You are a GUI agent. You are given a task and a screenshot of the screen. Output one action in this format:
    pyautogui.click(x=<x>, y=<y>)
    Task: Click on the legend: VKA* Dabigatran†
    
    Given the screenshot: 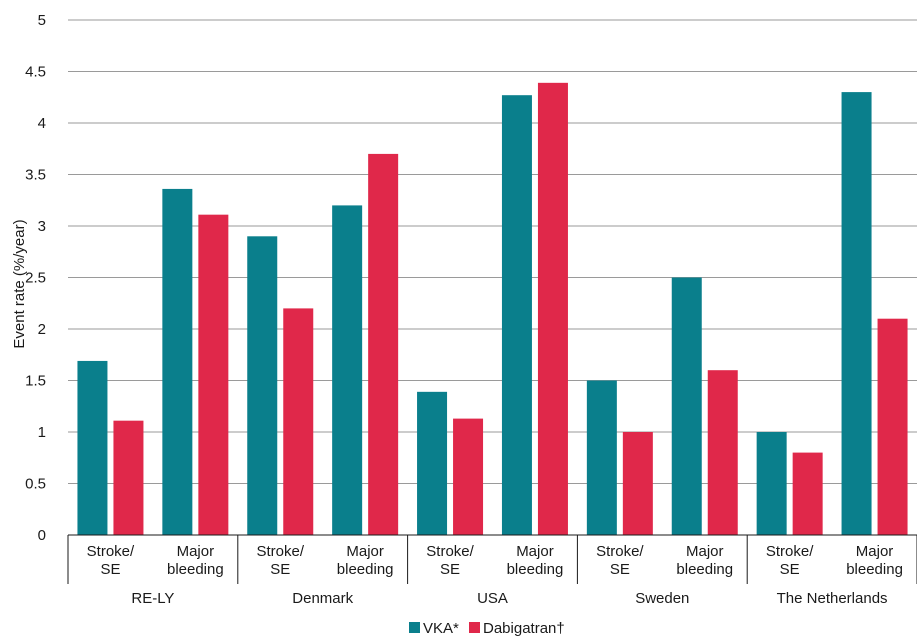 What is the action you would take?
    pyautogui.click(x=487, y=628)
    